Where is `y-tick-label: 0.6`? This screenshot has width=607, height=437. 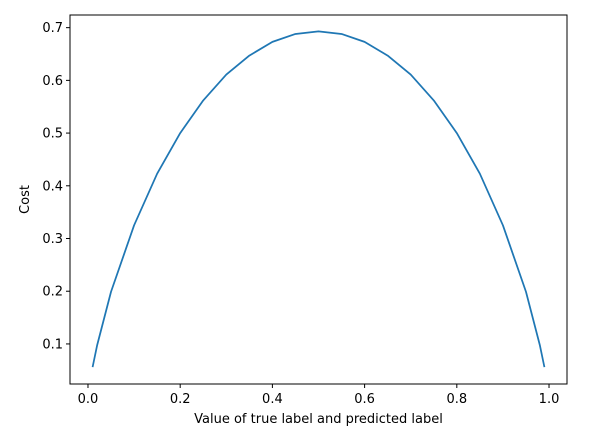 y-tick-label: 0.6 is located at coordinates (52, 81).